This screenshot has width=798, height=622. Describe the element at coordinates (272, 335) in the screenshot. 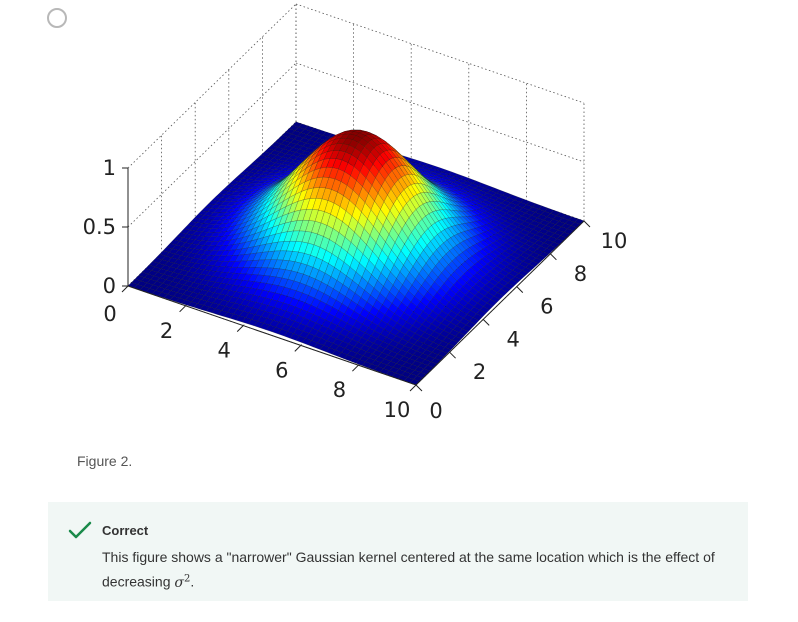

I see `x-axis-line` at that location.